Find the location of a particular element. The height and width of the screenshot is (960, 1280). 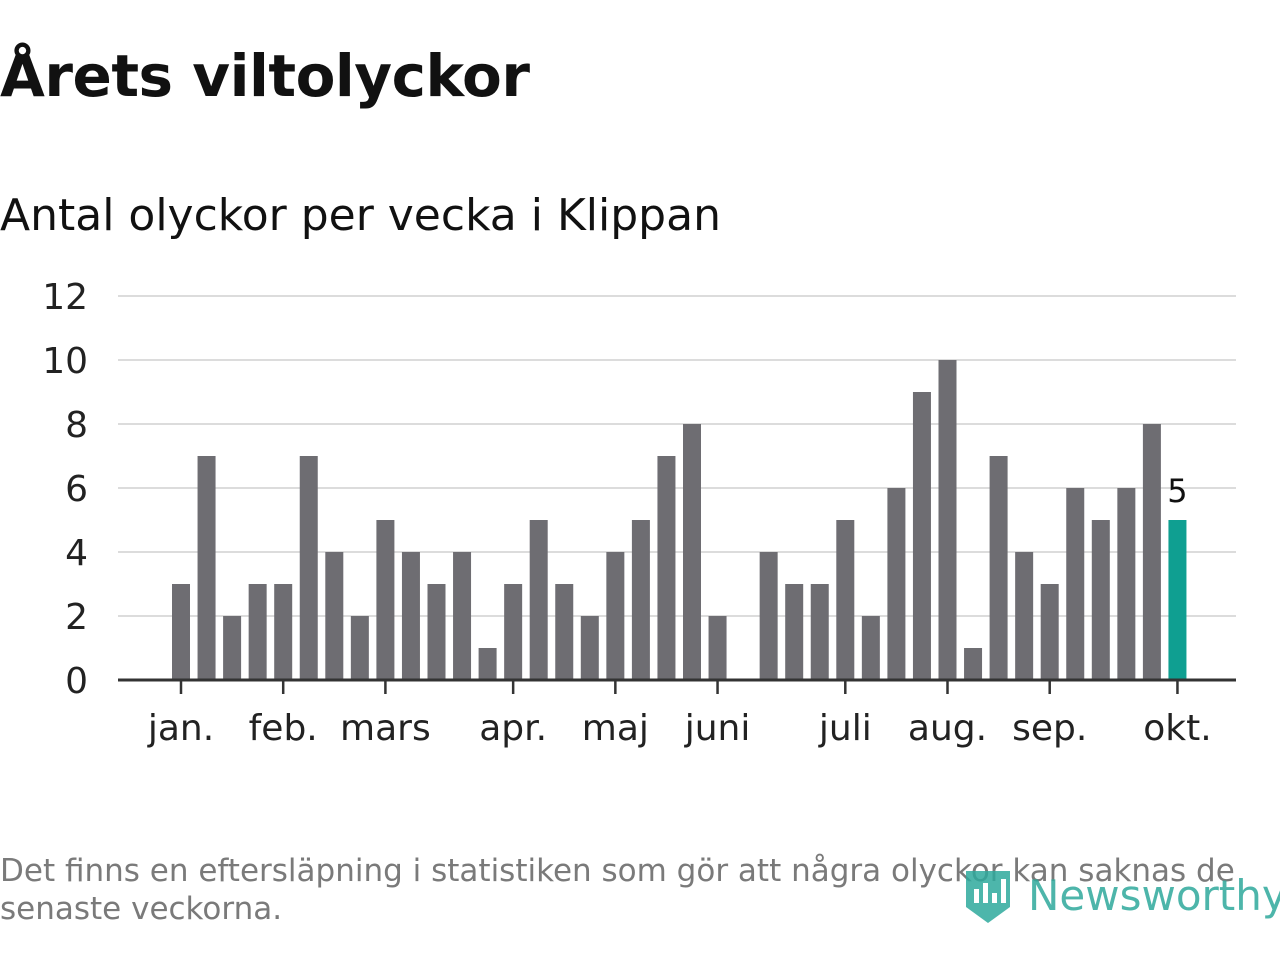

y-tick-label: 6 is located at coordinates (76, 489).